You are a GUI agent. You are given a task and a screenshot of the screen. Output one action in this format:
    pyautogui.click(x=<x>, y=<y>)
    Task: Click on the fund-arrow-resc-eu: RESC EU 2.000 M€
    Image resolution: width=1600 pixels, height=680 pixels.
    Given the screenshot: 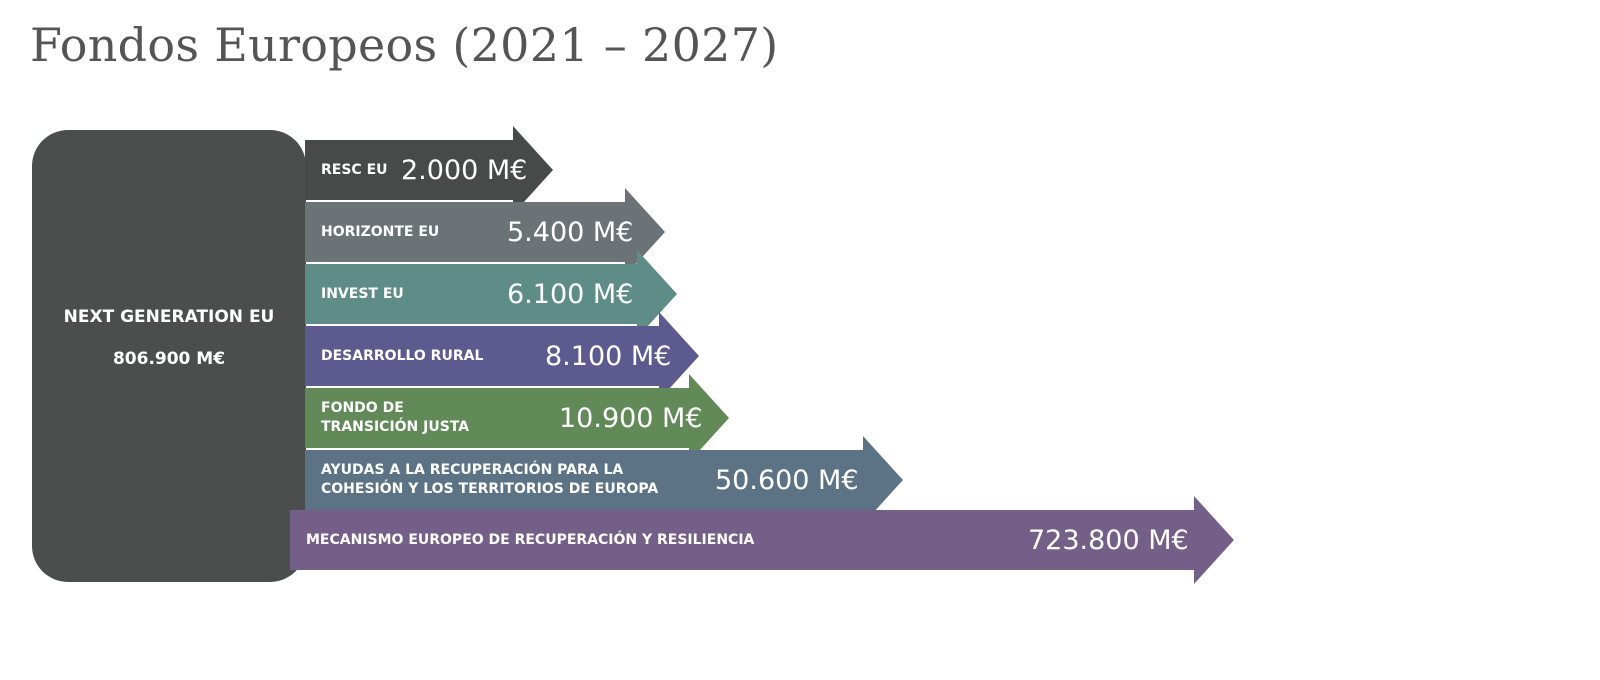 What is the action you would take?
    pyautogui.click(x=429, y=170)
    